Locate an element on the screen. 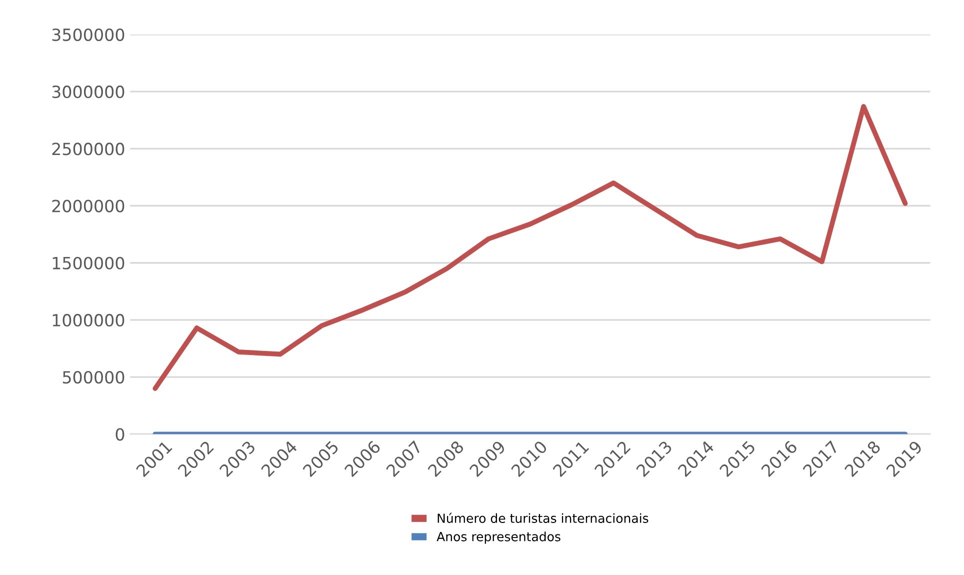 The height and width of the screenshot is (575, 964). legend-label: Número de turistas internacionais is located at coordinates (543, 517).